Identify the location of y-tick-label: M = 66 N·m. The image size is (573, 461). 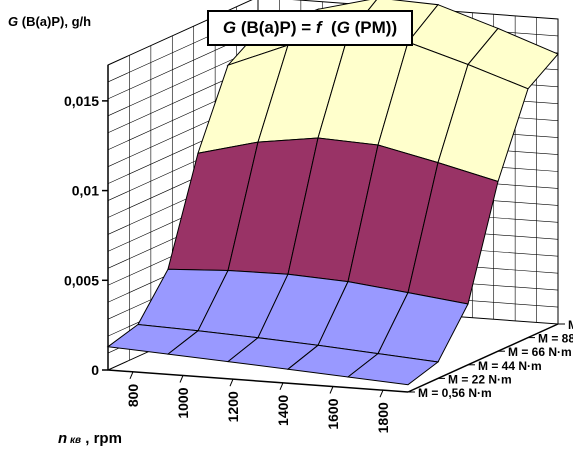
(540, 352).